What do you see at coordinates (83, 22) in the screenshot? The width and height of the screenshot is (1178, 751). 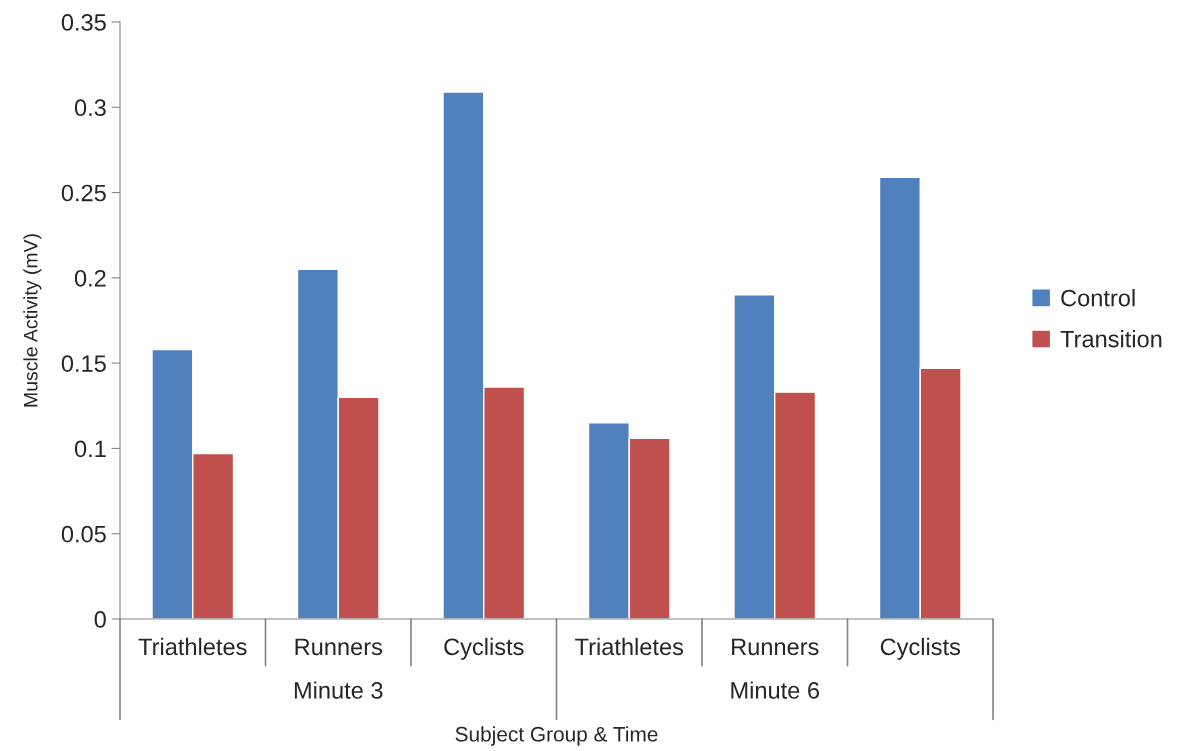 I see `y-tick-label: 0.35` at bounding box center [83, 22].